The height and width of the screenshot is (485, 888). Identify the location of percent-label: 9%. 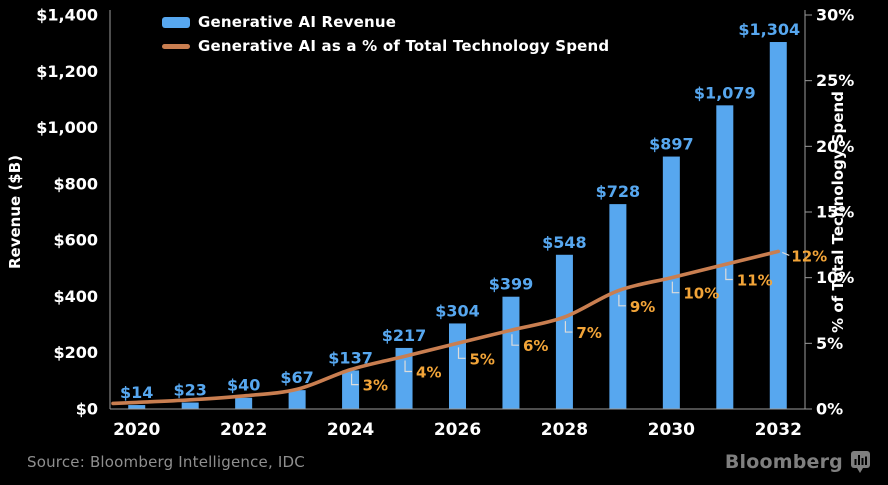
(642, 307).